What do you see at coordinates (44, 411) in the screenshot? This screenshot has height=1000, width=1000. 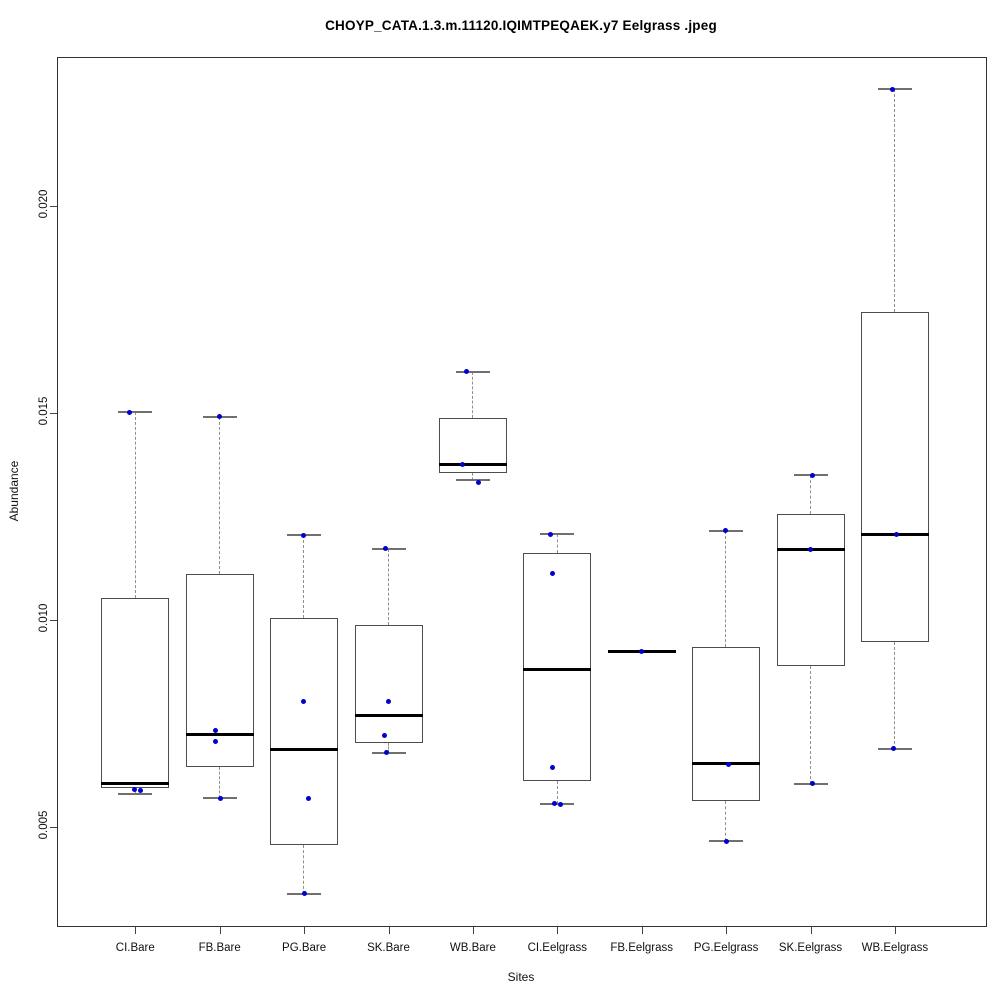 I see `y-tick-label: 0.015` at bounding box center [44, 411].